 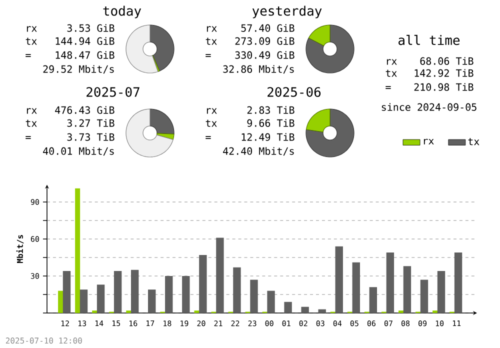 What do you see at coordinates (113, 92) in the screenshot?
I see `chart-title: 2025-07` at bounding box center [113, 92].